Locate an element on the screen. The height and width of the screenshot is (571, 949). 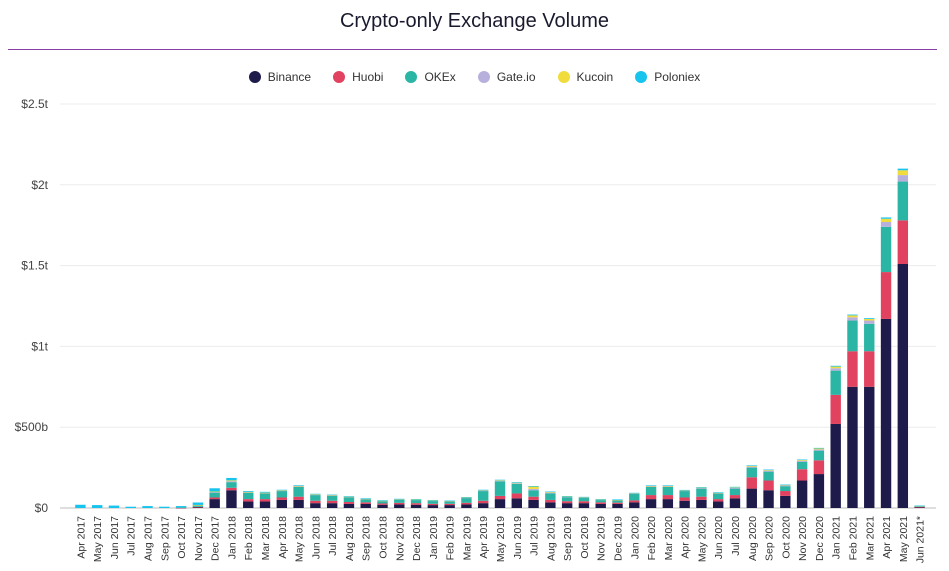
legend-item-huobi: Huobi is located at coordinates (358, 77).